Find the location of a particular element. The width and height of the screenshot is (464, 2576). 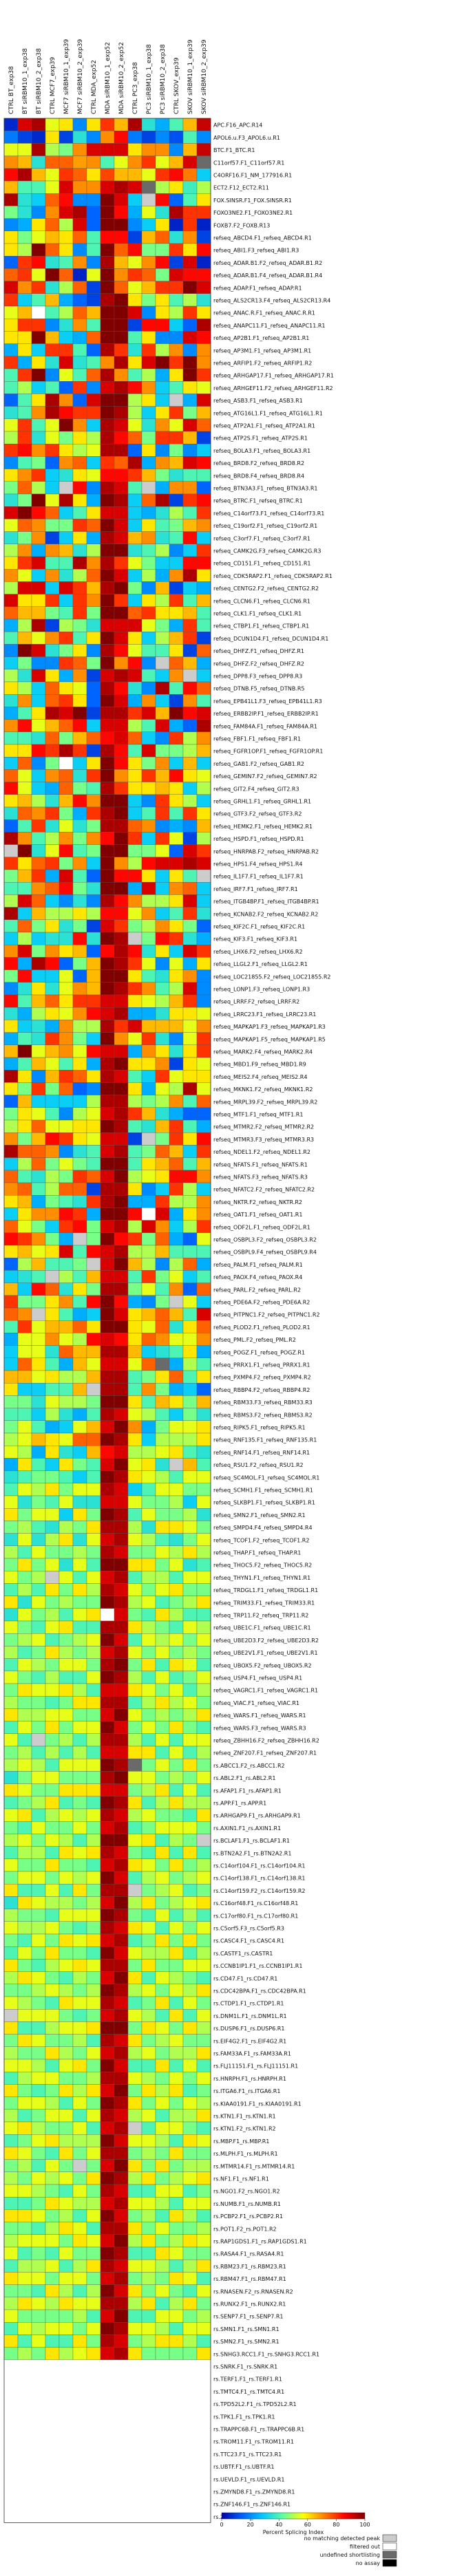

row-label: refseq_C3orf7.F1_refseq_C3orf7.R1 is located at coordinates (262, 538).